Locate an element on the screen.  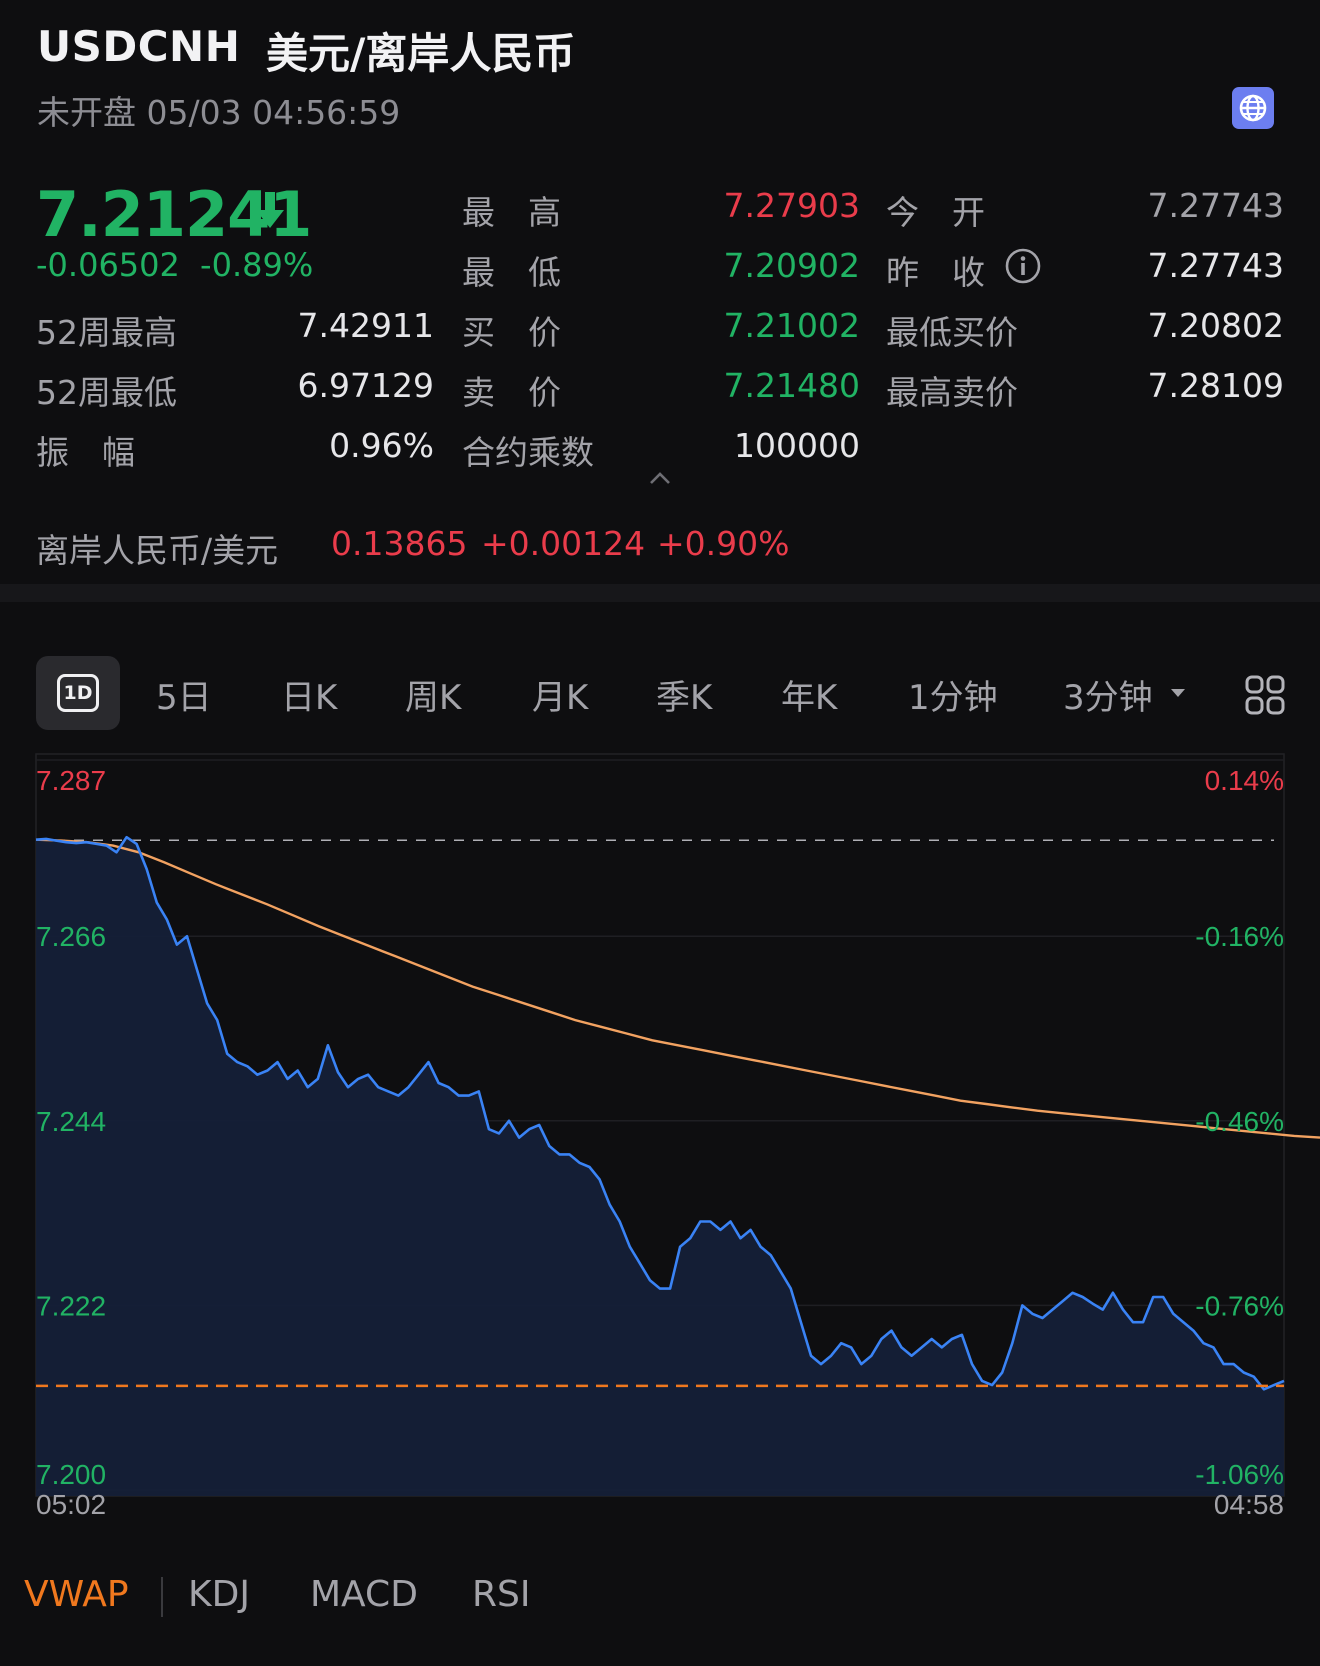
indicator-kdj: KDJ is located at coordinates (219, 1594).